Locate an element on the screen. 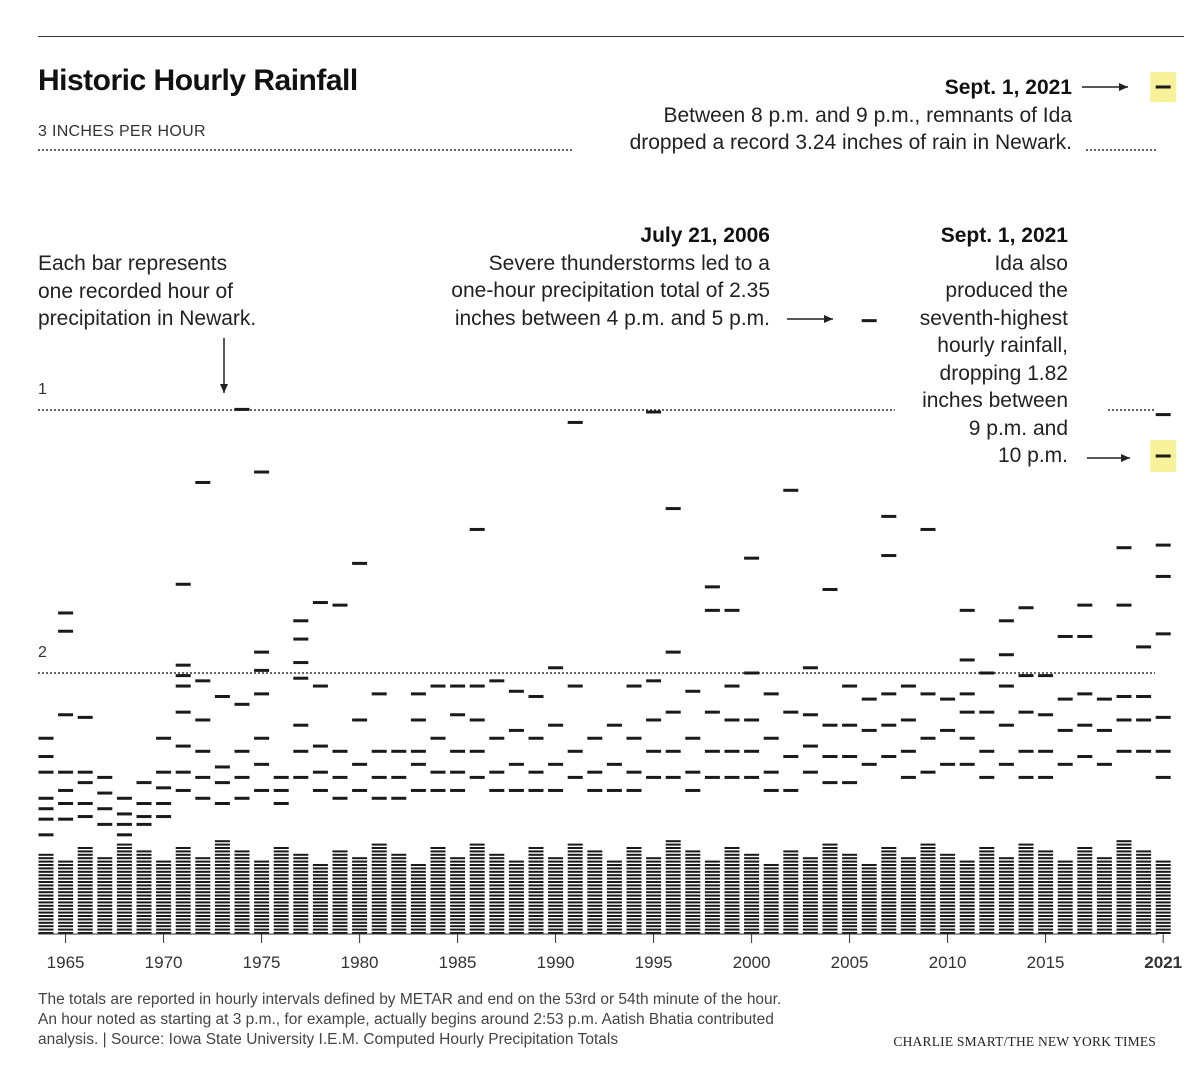 The width and height of the screenshot is (1200, 1089). annotation-seventh-line-5: dropping 1.82 is located at coordinates (1003, 373).